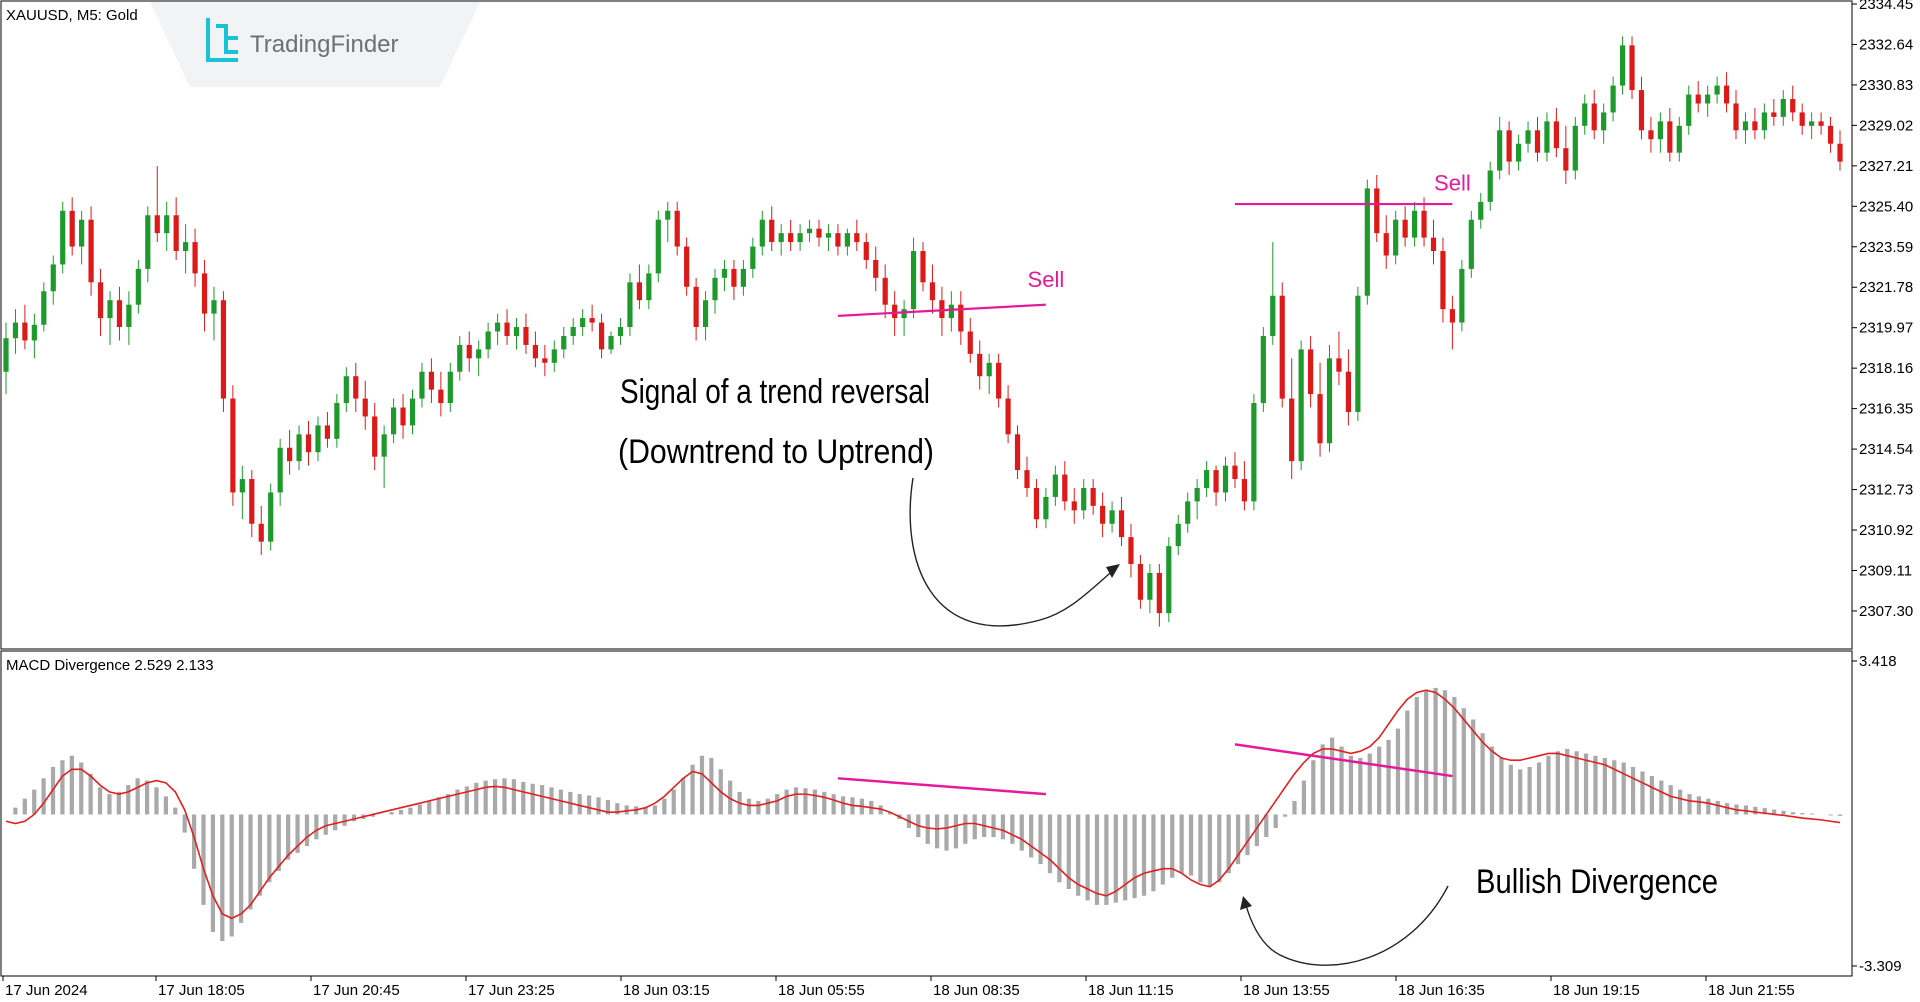 The width and height of the screenshot is (1920, 1002). I want to click on divergence-arrow-head, so click(1246, 903).